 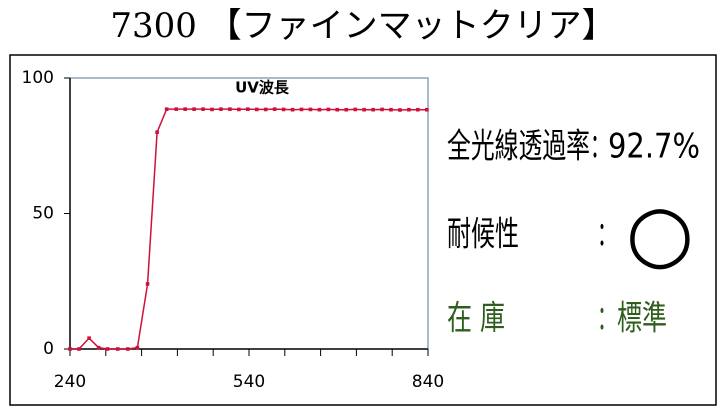 What do you see at coordinates (70, 382) in the screenshot?
I see `x-tick-label: 240` at bounding box center [70, 382].